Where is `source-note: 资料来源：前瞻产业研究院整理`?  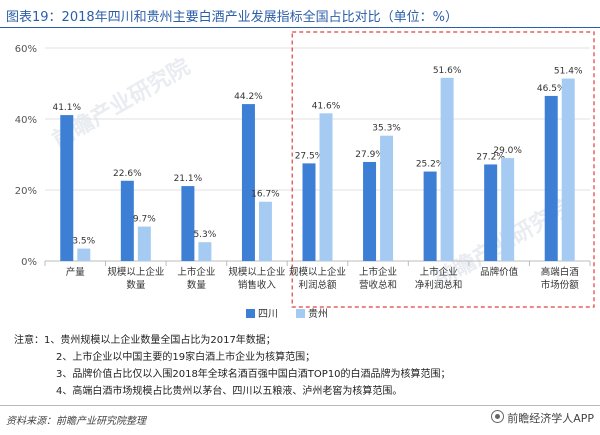 source-note: 资料来源：前瞻产业研究院整理 is located at coordinates (76, 421).